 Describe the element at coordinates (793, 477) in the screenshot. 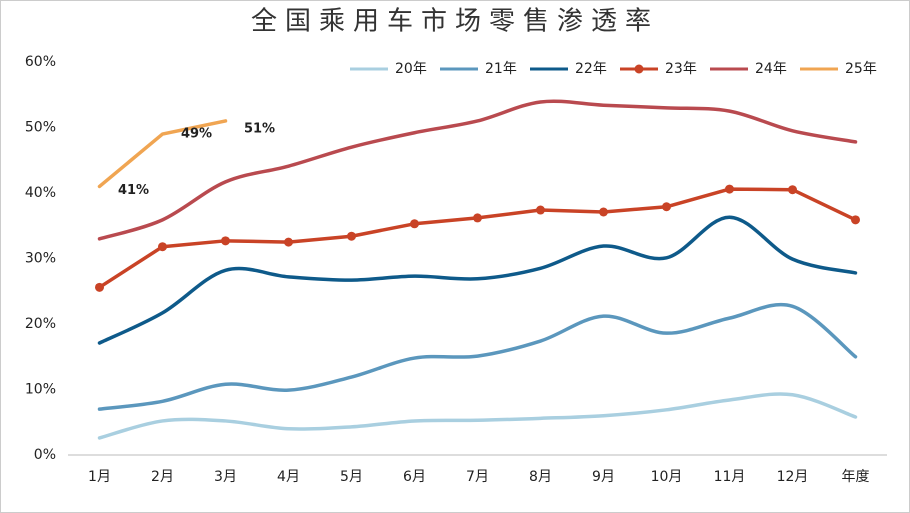

I see `x-tick-label: 12月` at that location.